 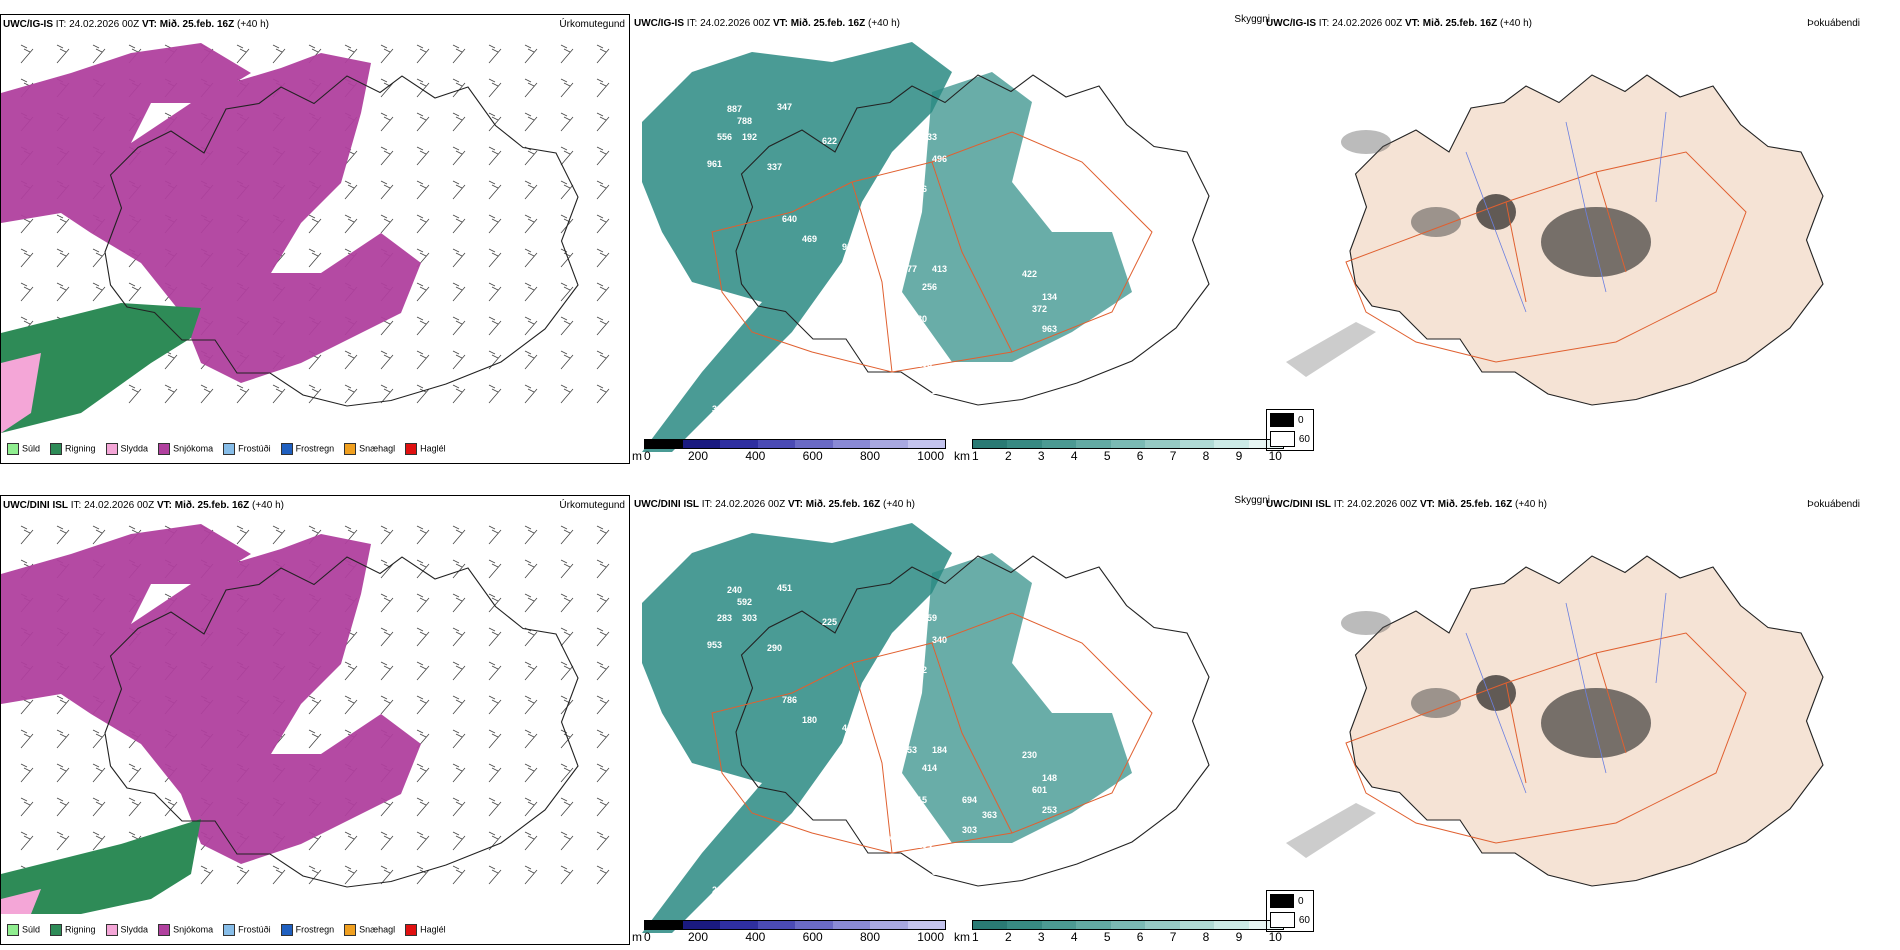 I want to click on cloud-base-value: 535, so click(x=929, y=880).